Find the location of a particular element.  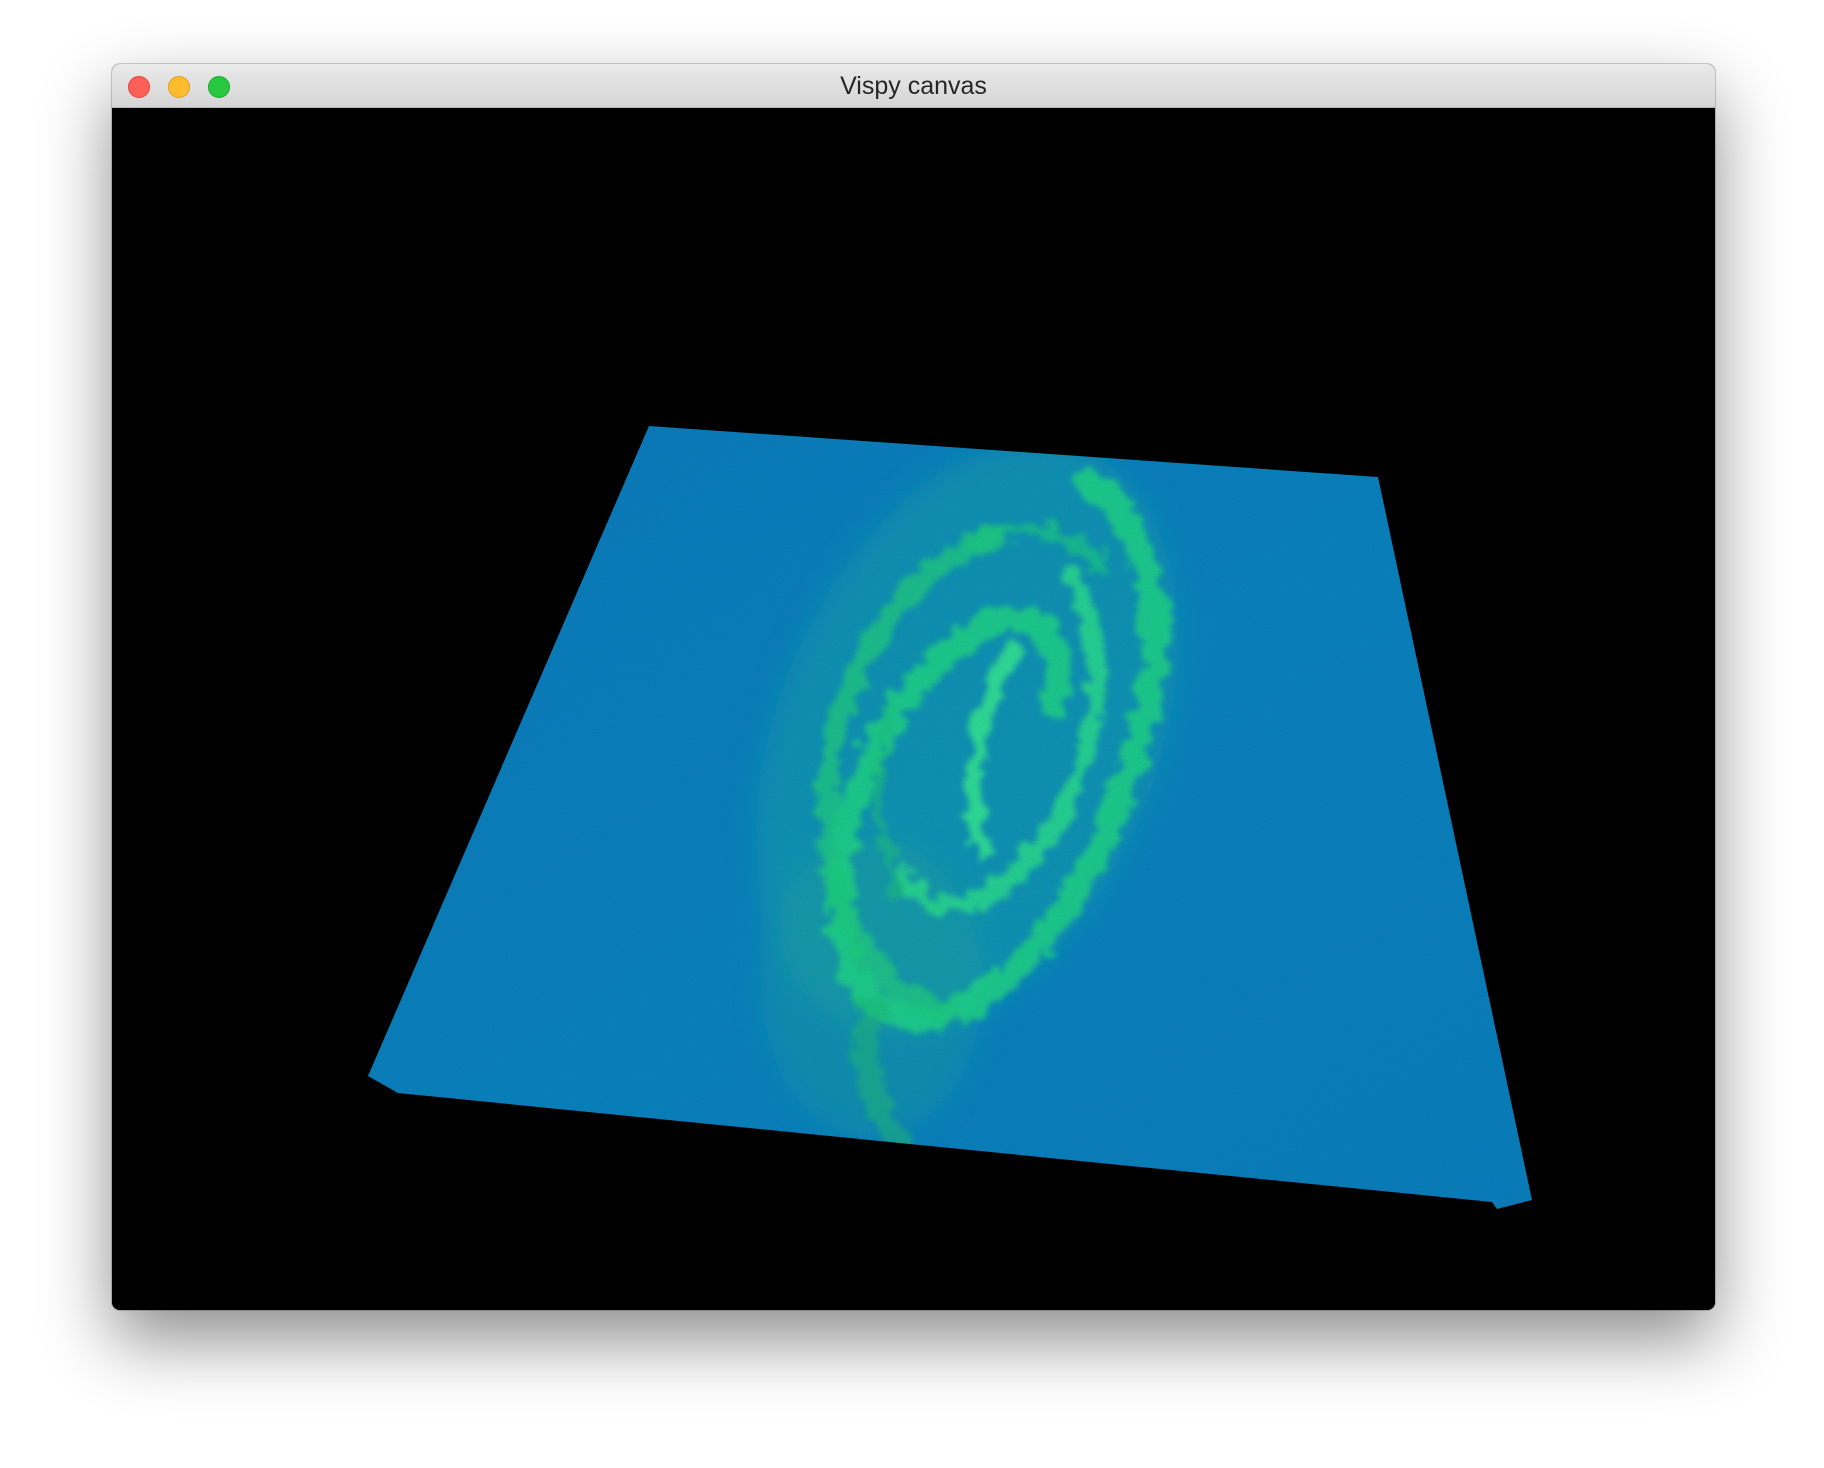

minimize-button is located at coordinates (179, 87).